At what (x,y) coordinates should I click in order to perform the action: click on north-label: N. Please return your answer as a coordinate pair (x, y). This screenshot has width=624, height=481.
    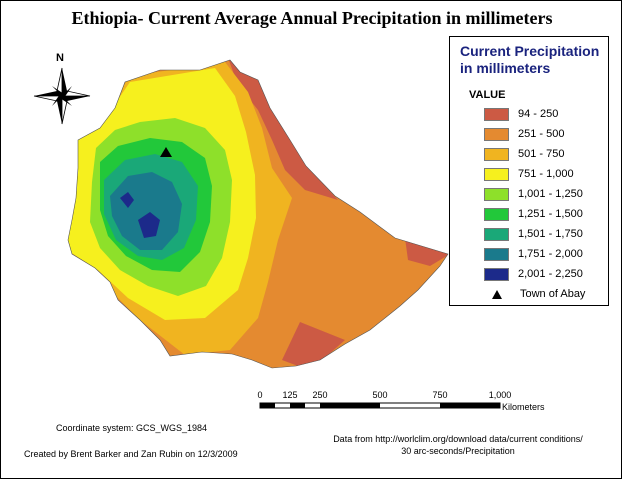
    Looking at the image, I should click on (60, 58).